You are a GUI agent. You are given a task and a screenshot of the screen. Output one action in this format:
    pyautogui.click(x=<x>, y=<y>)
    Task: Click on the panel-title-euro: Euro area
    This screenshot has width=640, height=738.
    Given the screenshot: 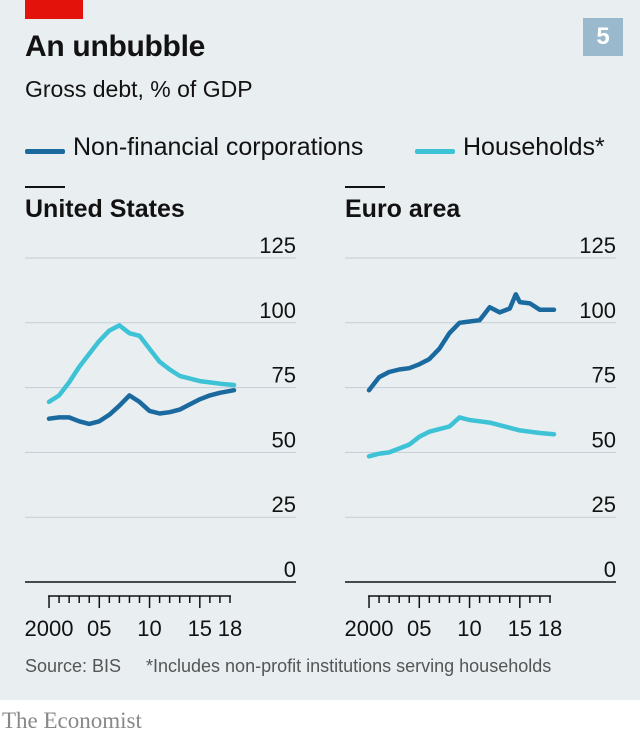 What is the action you would take?
    pyautogui.click(x=403, y=209)
    